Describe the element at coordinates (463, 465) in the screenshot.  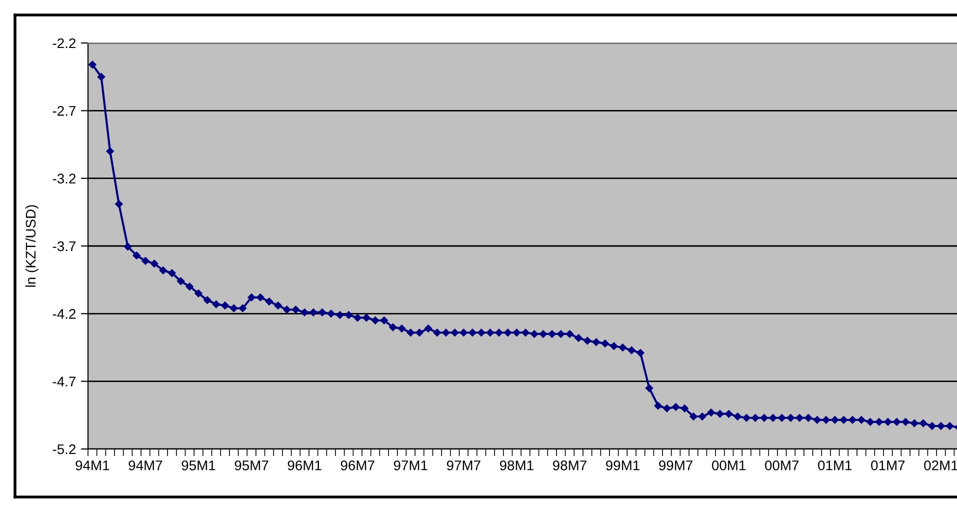
I see `x-tick-label: 97M7` at that location.